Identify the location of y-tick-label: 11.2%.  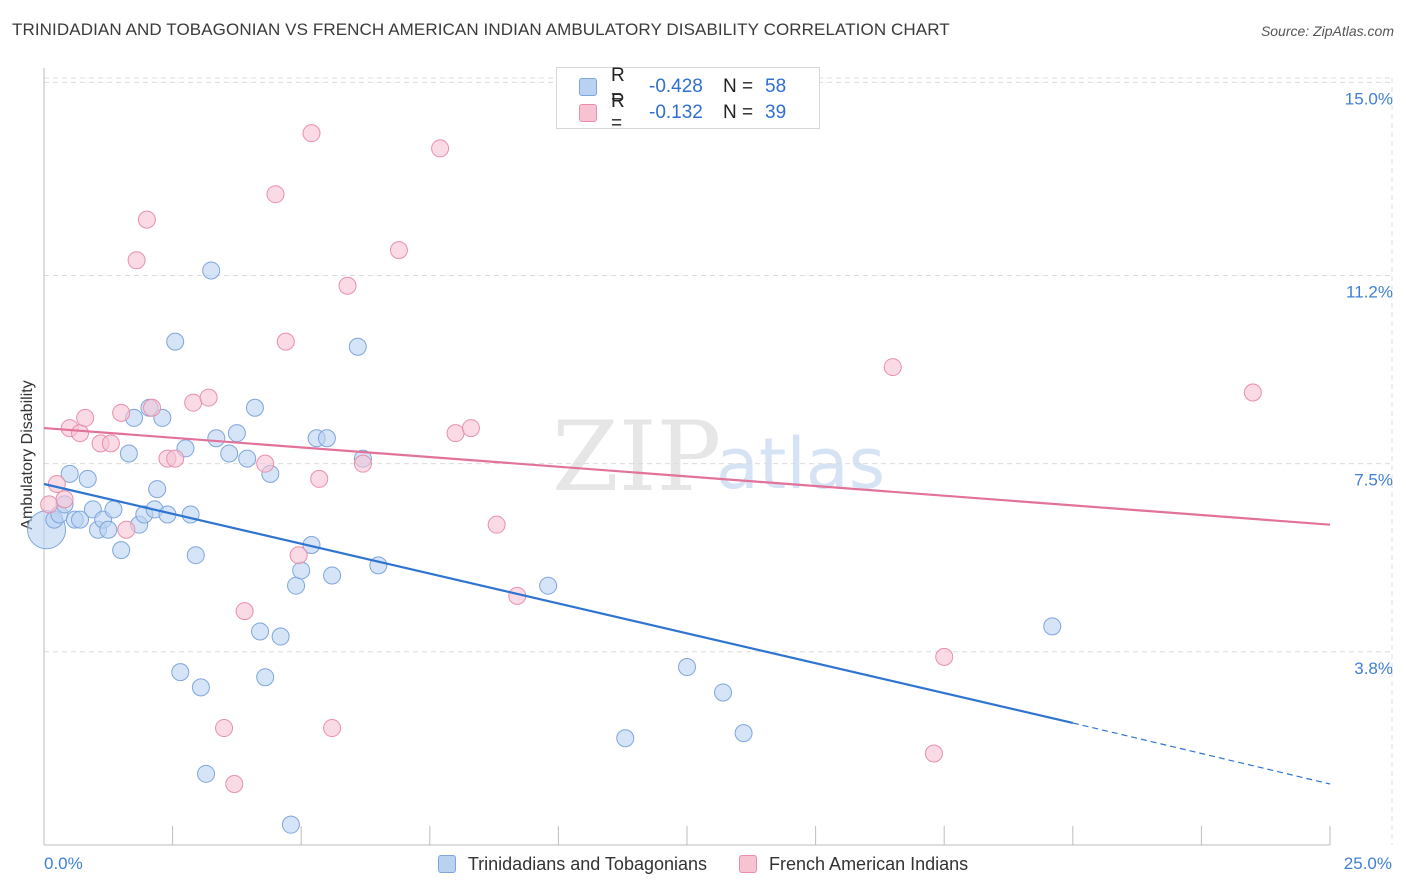
(1369, 292).